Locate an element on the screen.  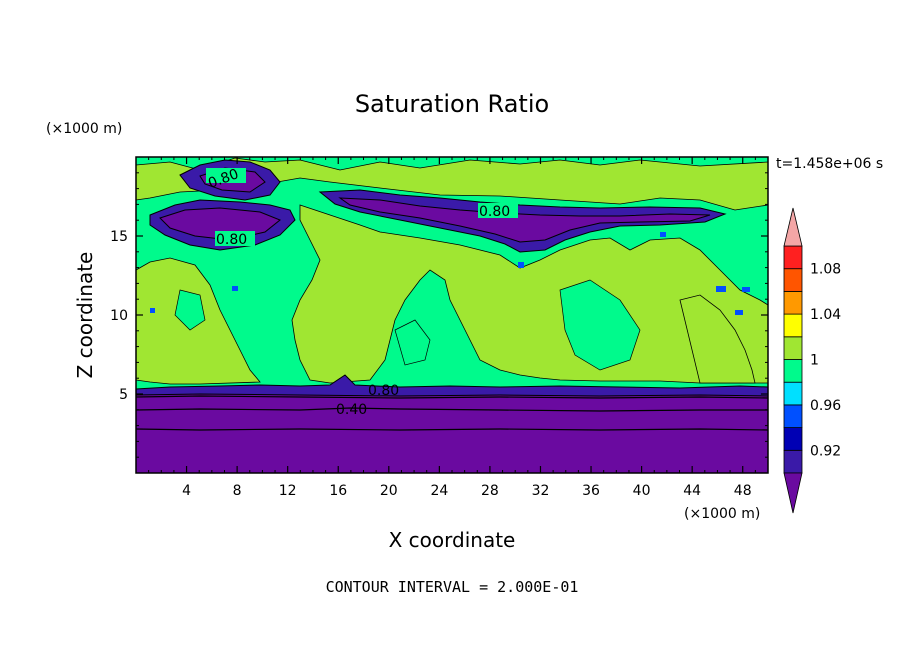
x-tick-label: 4 is located at coordinates (186, 491).